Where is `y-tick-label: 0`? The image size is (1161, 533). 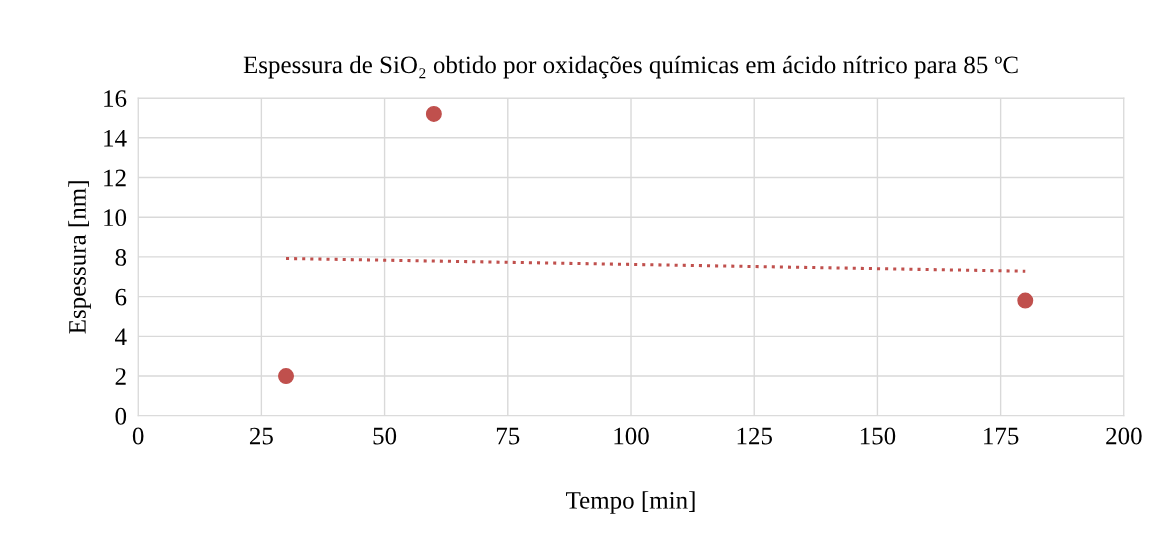 y-tick-label: 0 is located at coordinates (121, 416).